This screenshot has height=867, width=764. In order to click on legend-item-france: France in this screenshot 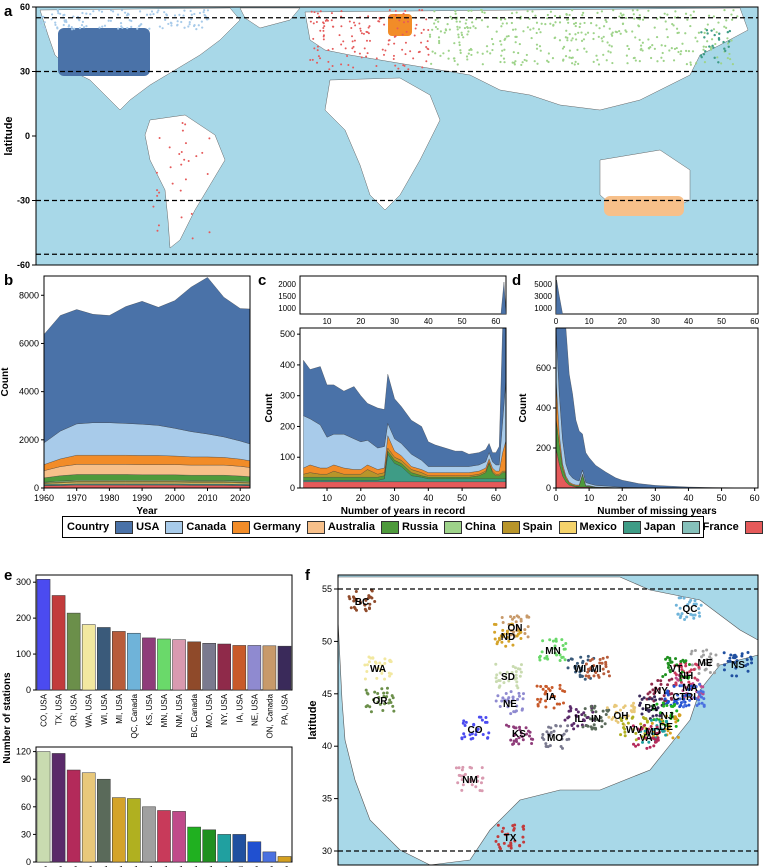, I will do `click(710, 527)`.